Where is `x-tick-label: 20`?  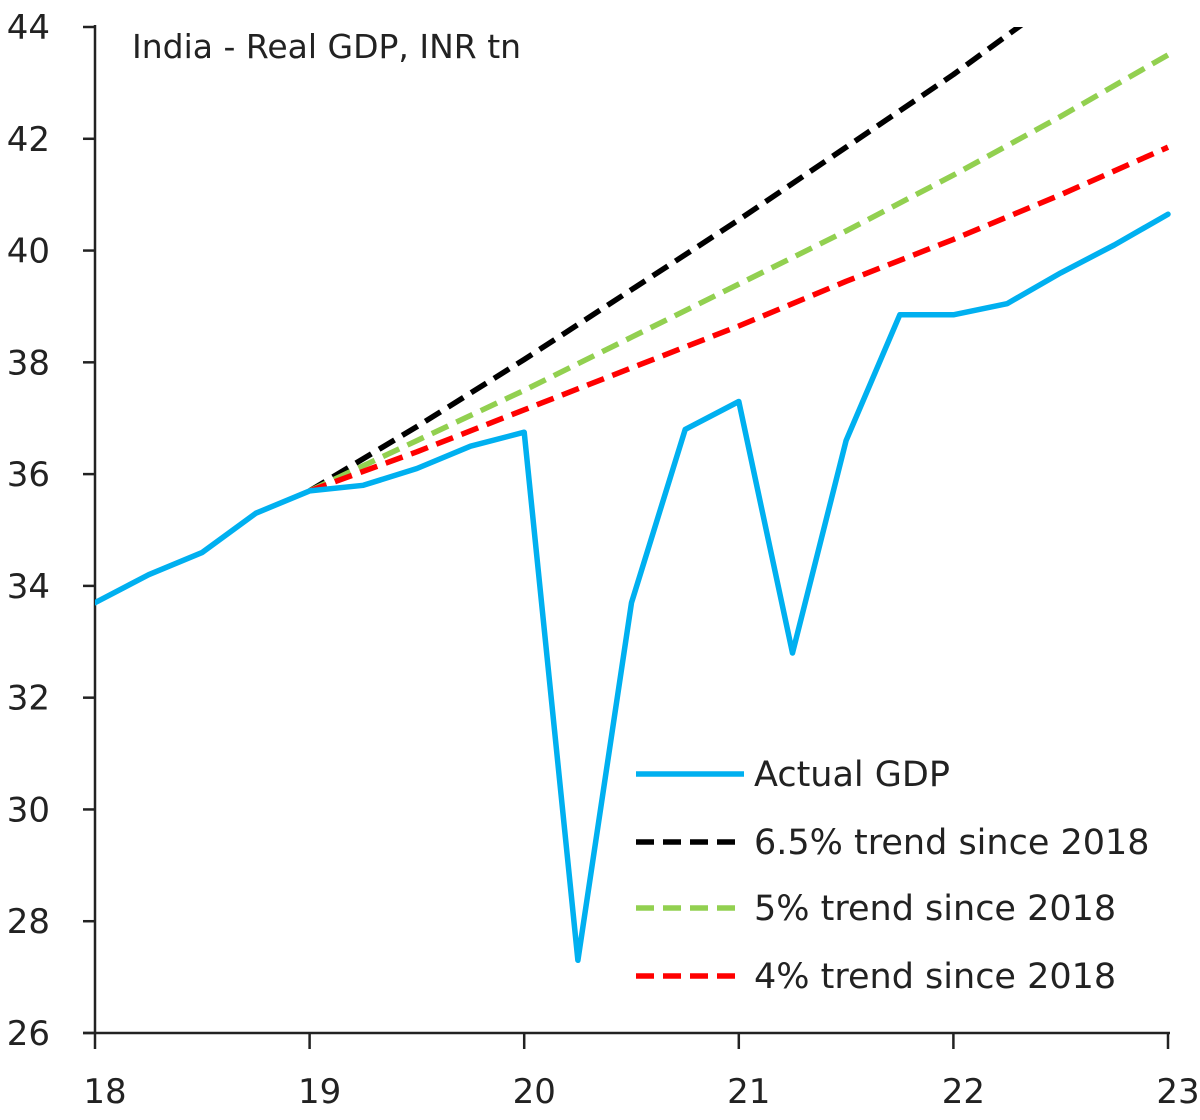 x-tick-label: 20 is located at coordinates (534, 1092).